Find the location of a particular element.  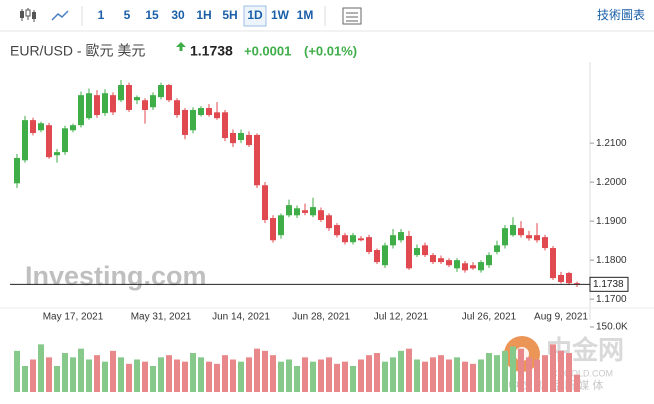

x-tick-label: Jul 26, 2021 is located at coordinates (489, 317).